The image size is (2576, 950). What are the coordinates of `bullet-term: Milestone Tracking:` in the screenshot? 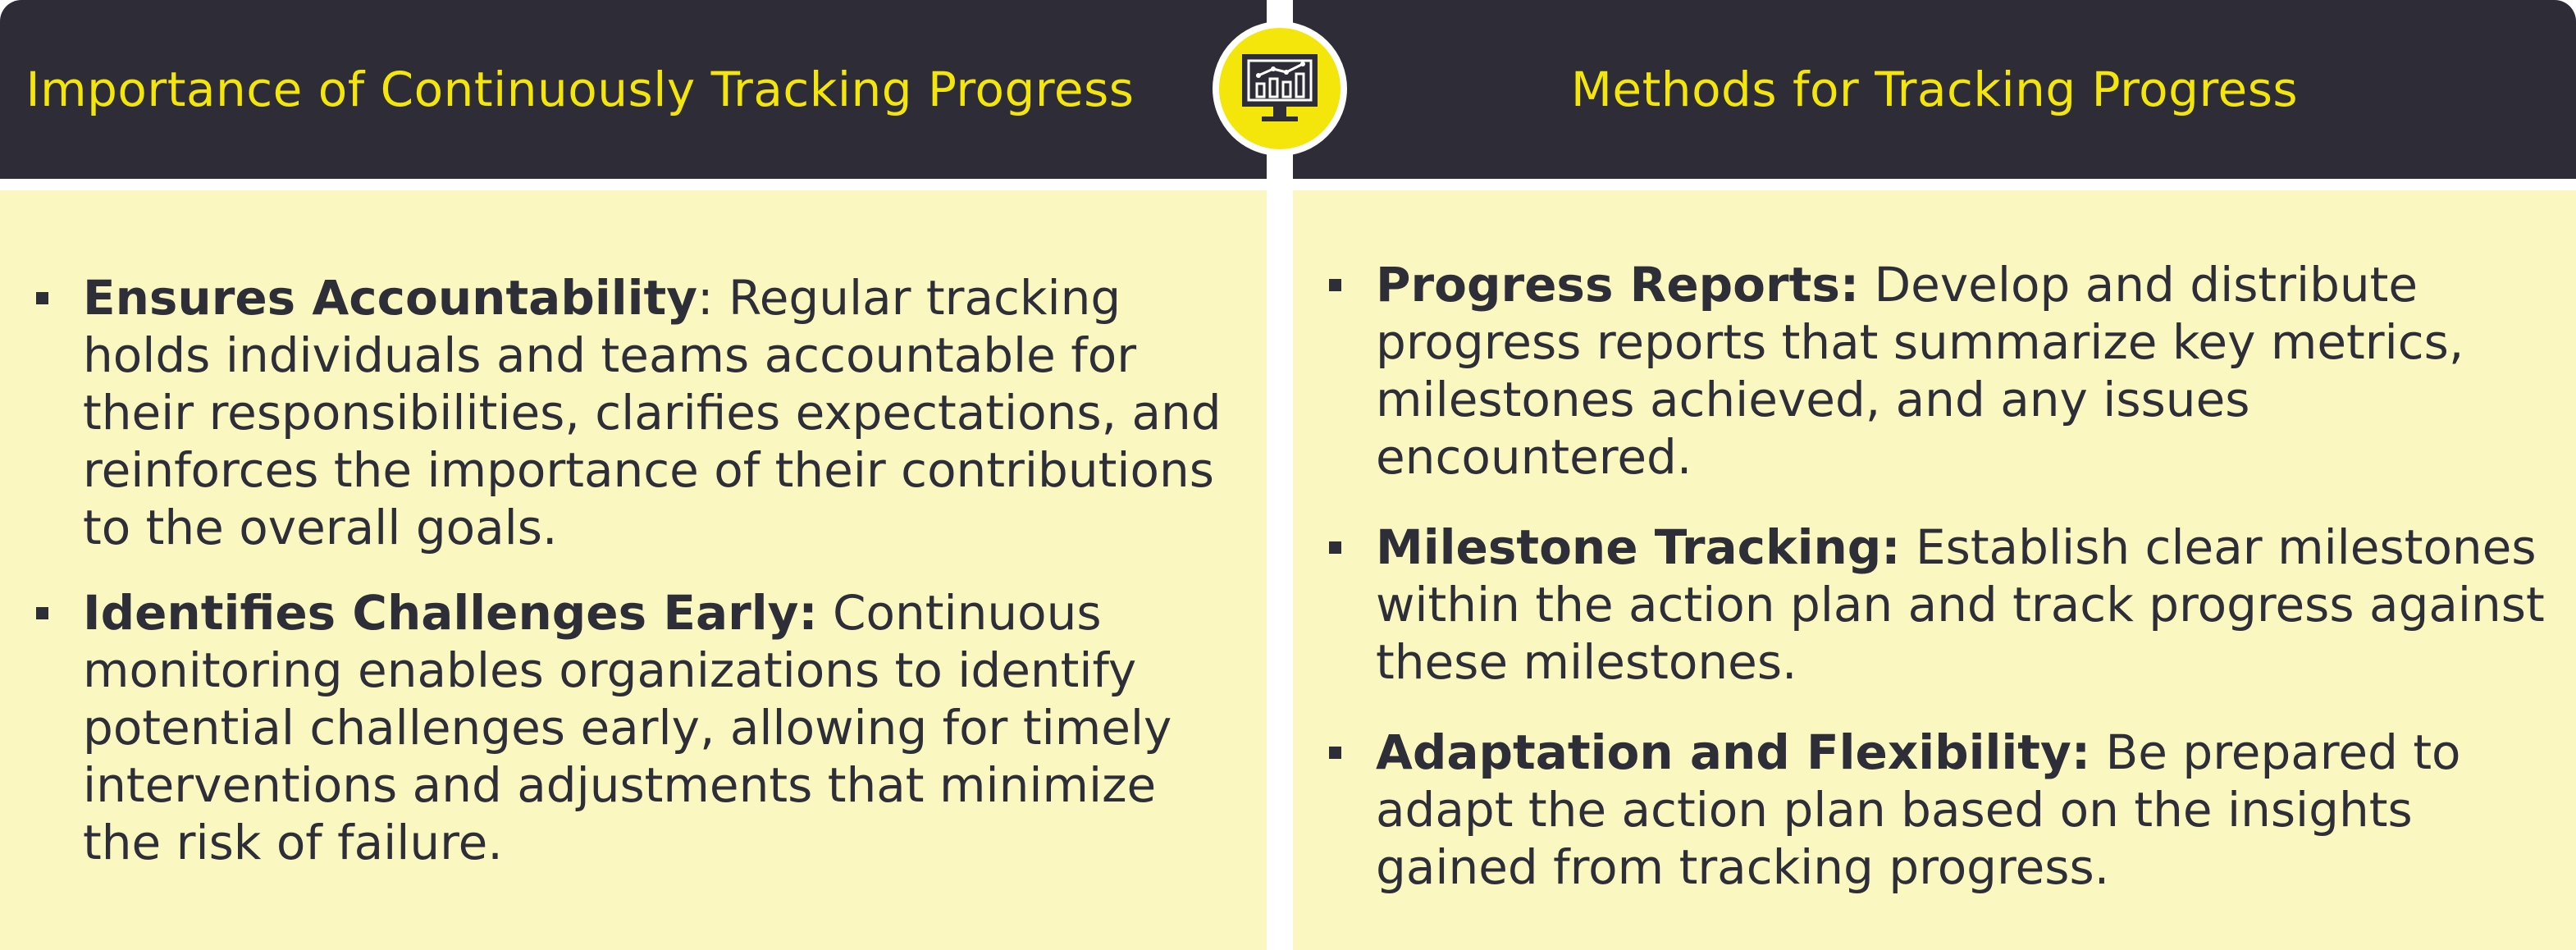 It's located at (1638, 547).